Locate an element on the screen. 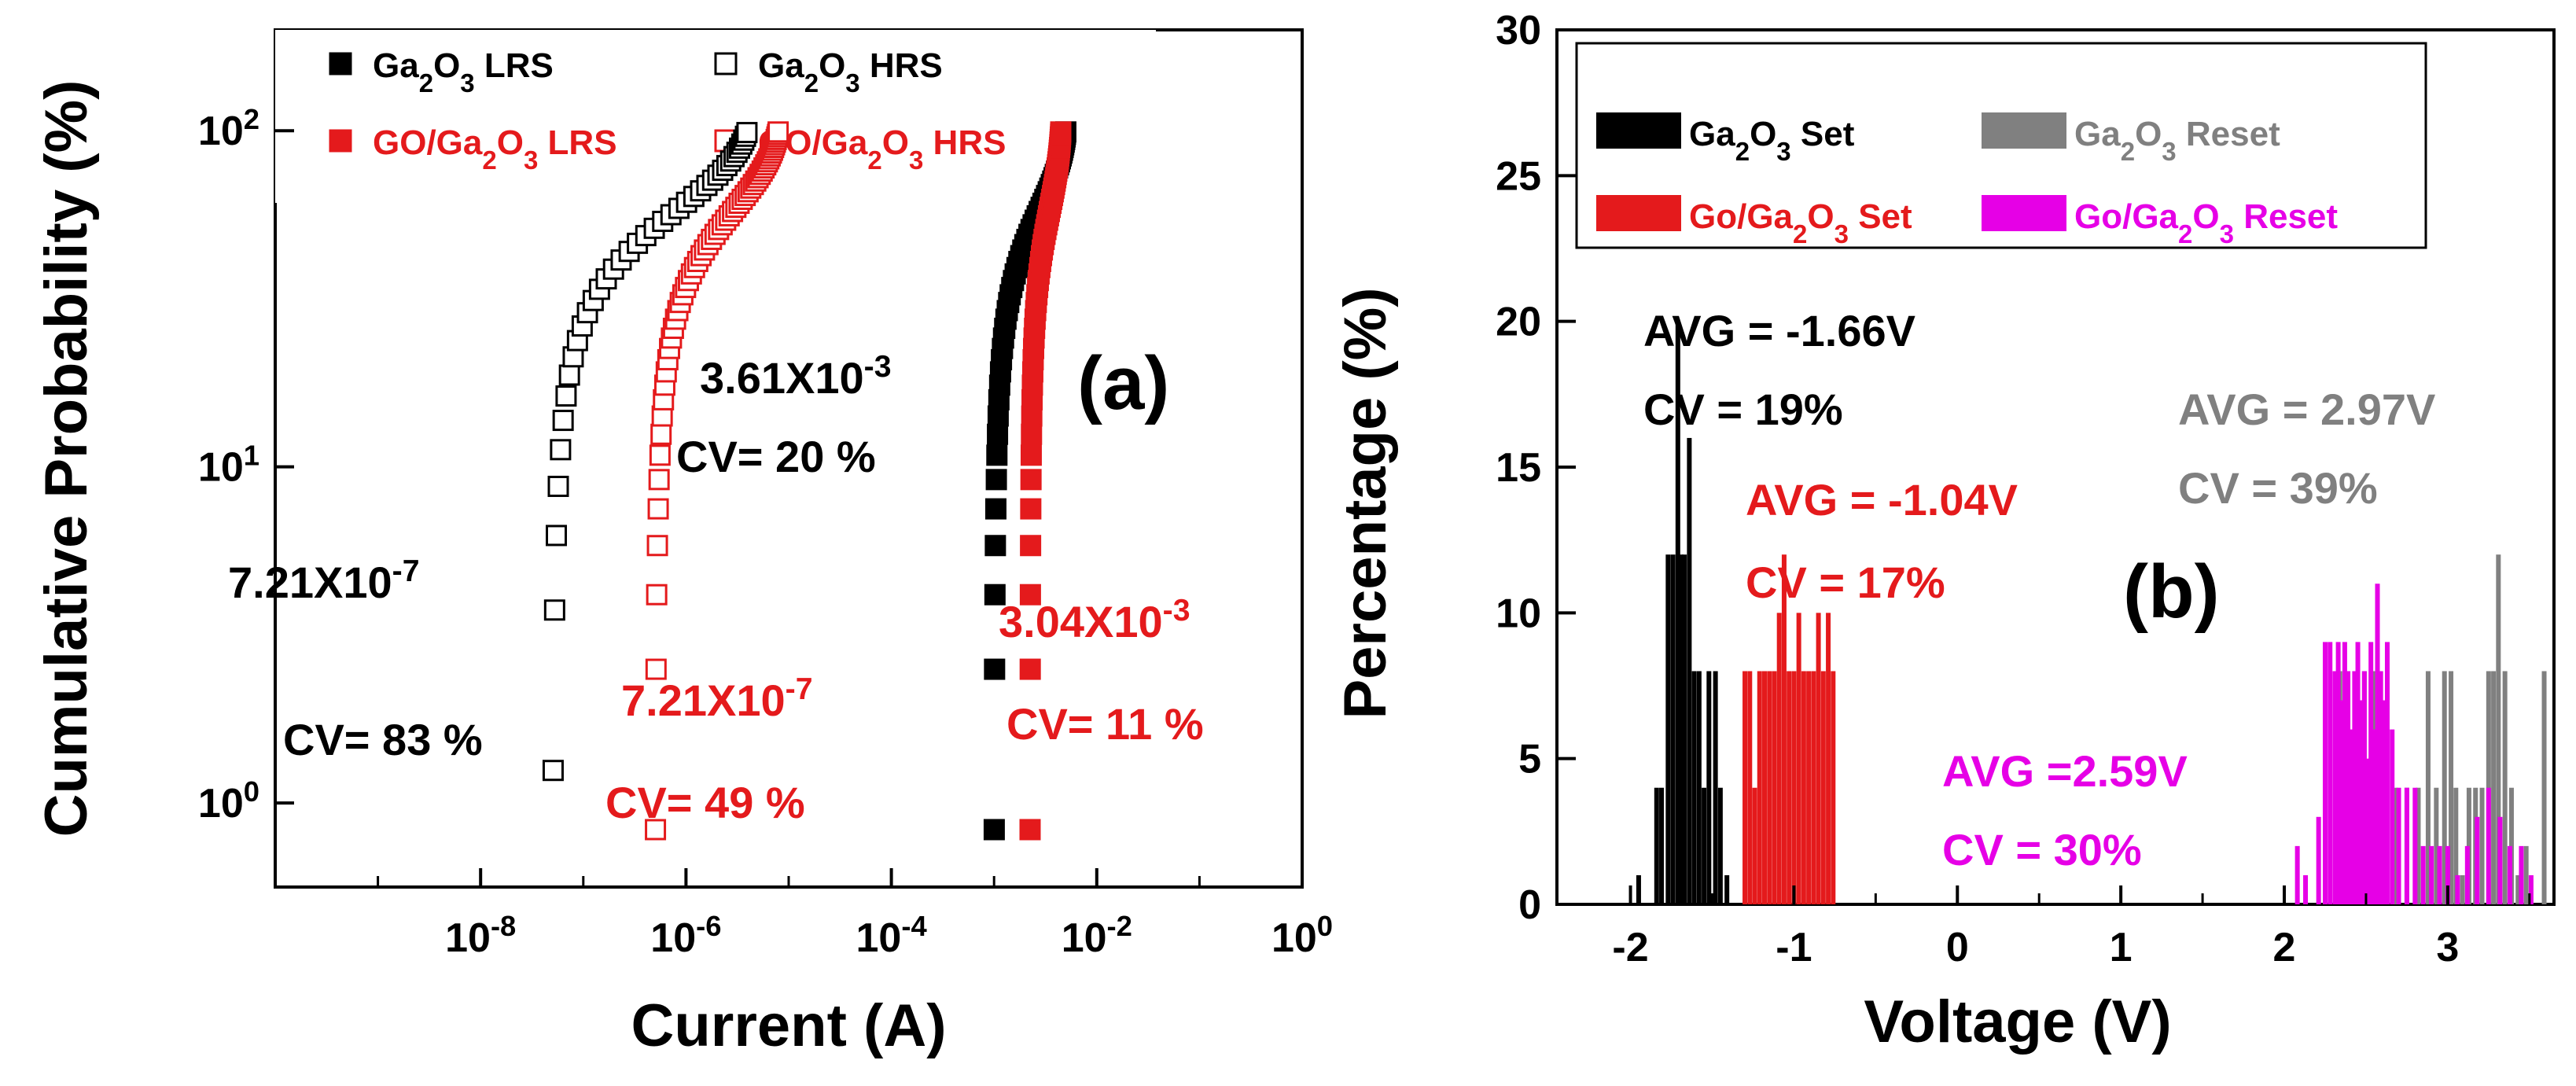  annotation-b: AVG =2.59V is located at coordinates (2065, 771).